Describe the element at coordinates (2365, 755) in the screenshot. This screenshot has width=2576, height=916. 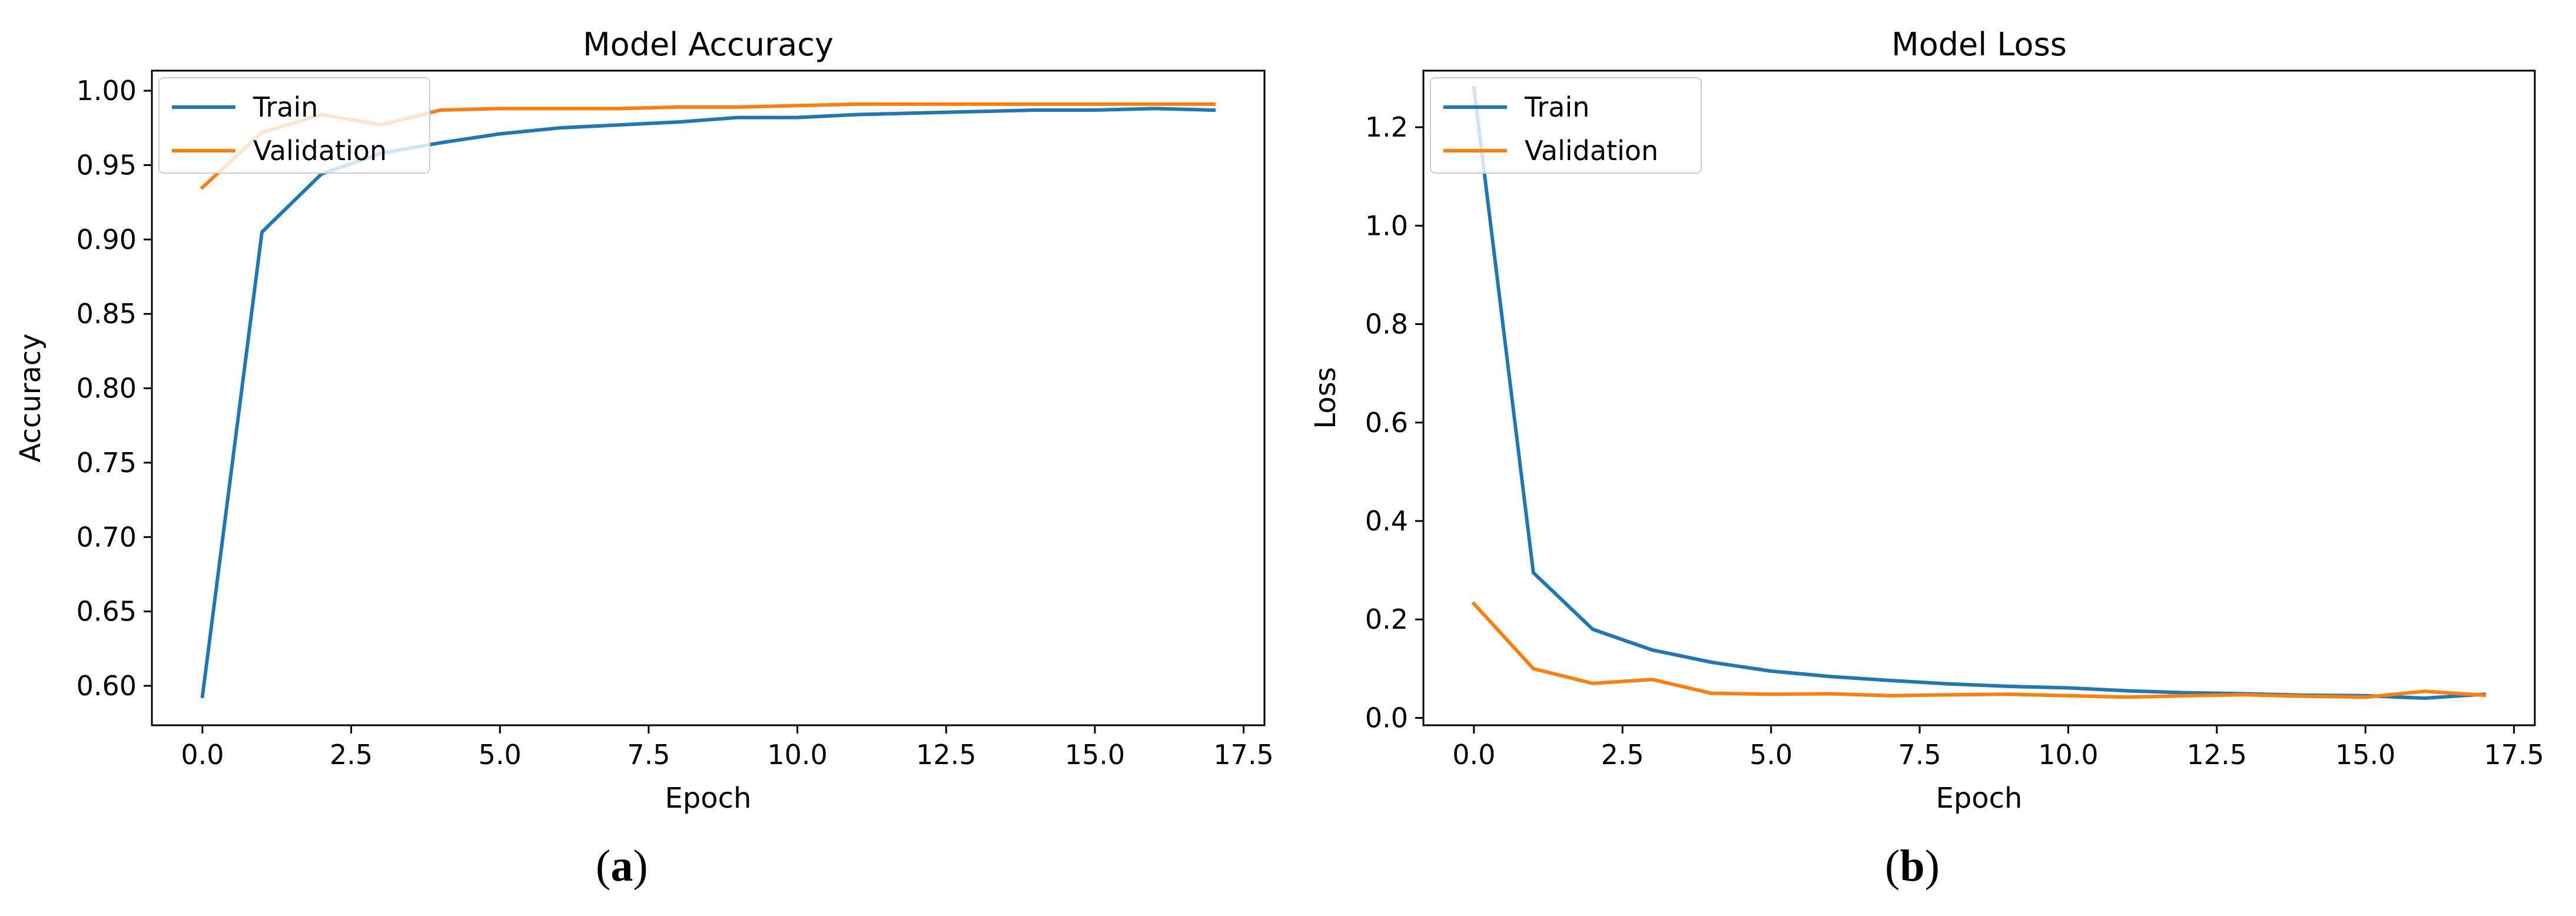
I see `loss-x-tick-label: 15.0` at that location.